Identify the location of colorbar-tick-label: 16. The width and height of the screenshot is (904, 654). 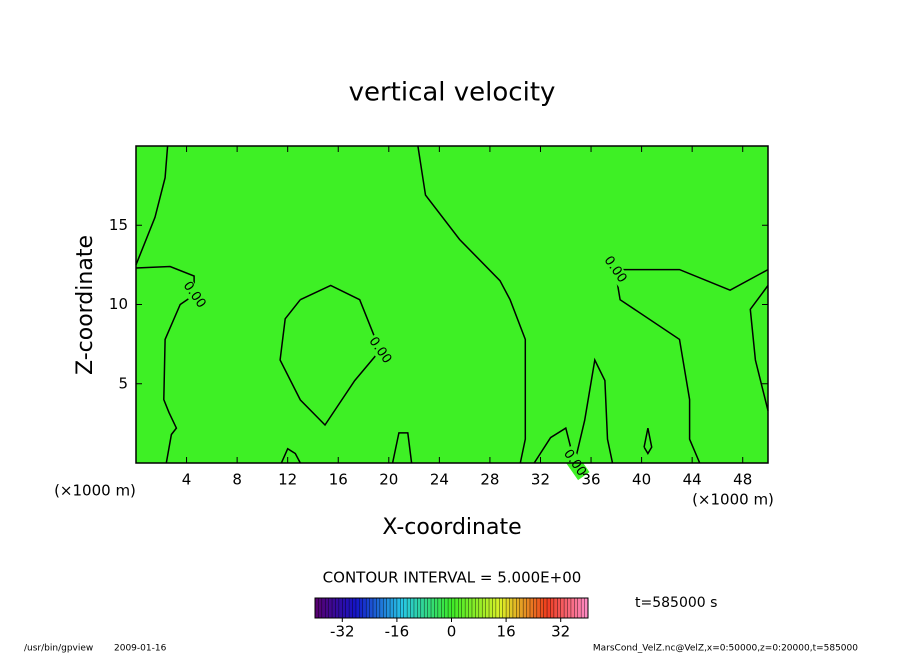
(506, 632).